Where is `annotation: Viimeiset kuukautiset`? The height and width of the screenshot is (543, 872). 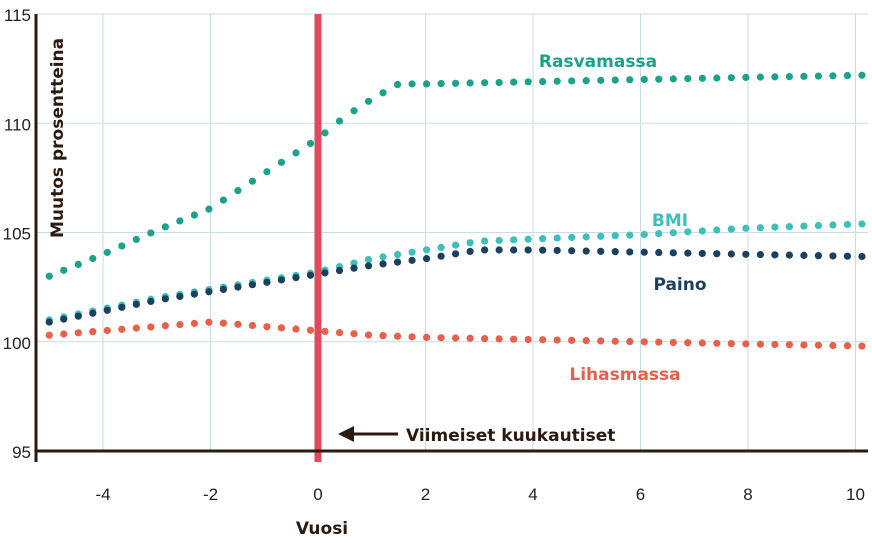
annotation: Viimeiset kuukautiset is located at coordinates (476, 436).